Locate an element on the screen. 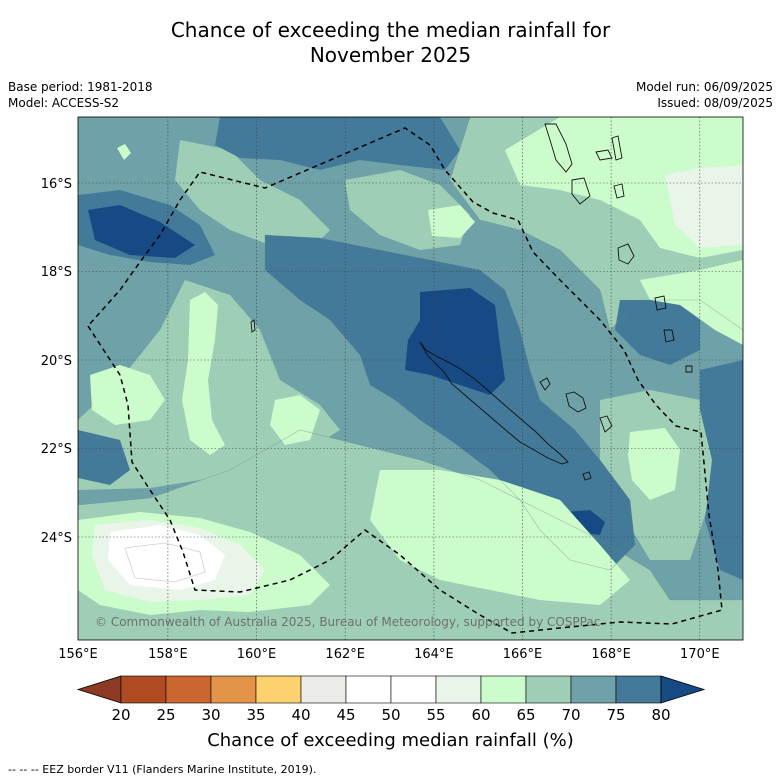 Image resolution: width=781 pixels, height=781 pixels. colorbar-tick-35: 35 is located at coordinates (255, 715).